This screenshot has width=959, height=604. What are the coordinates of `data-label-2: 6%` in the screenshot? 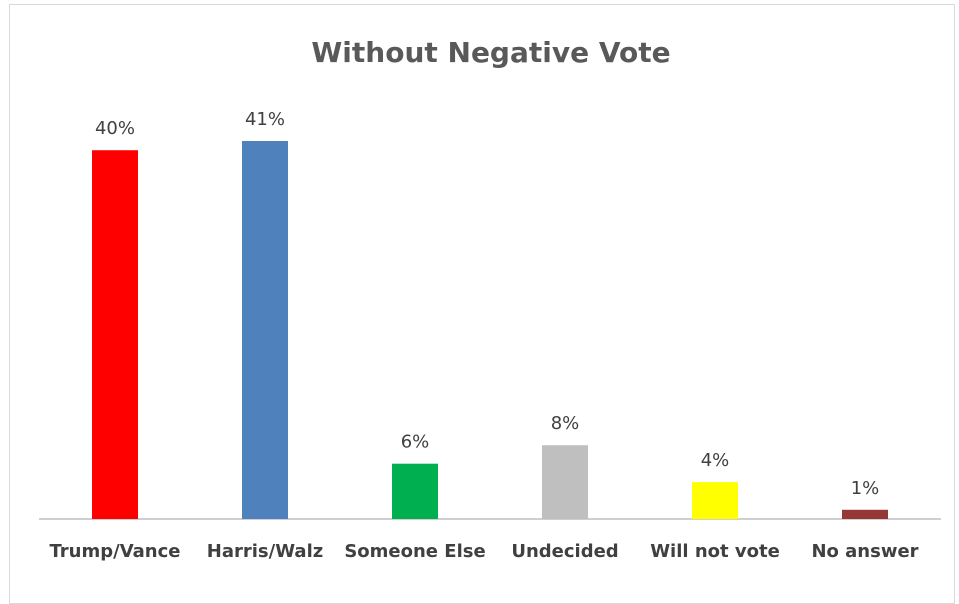 It's located at (415, 442).